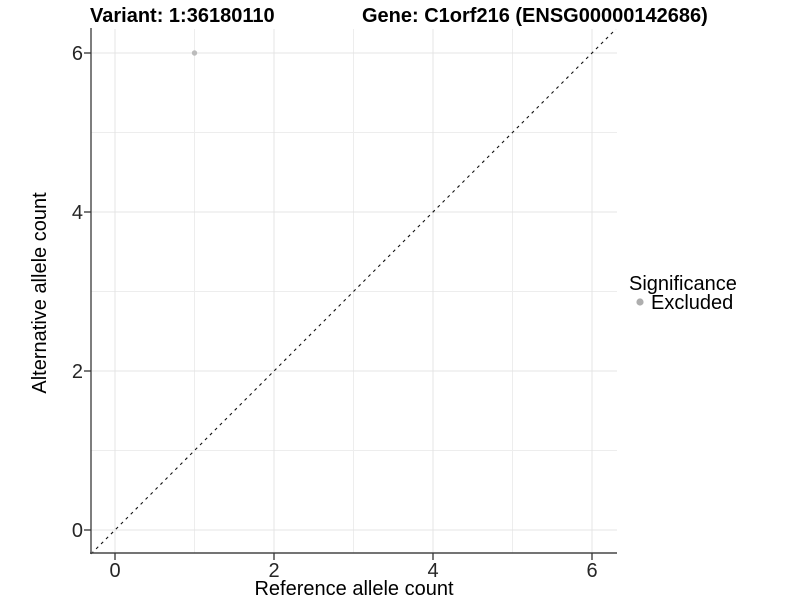 This screenshot has height=600, width=800. I want to click on y-tick-label: 4, so click(77, 213).